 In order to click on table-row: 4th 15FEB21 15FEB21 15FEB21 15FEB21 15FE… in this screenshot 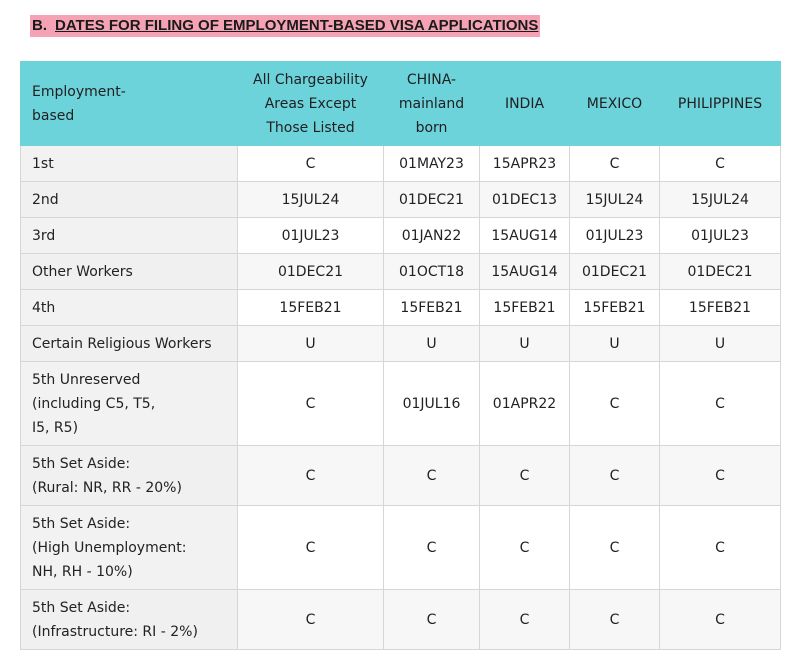, I will do `click(400, 307)`.